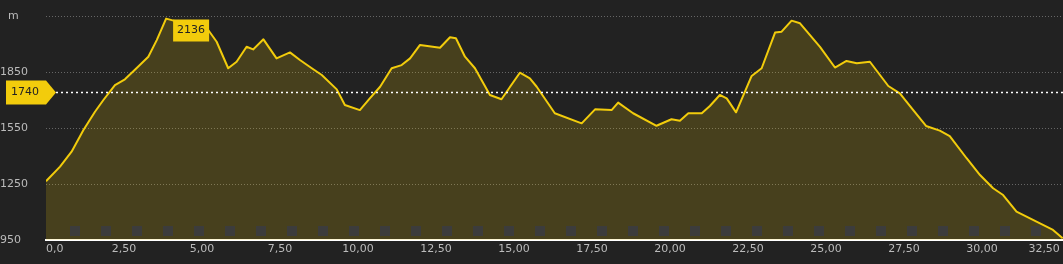 The width and height of the screenshot is (1063, 264). I want to click on annotation: 2136, so click(191, 30).